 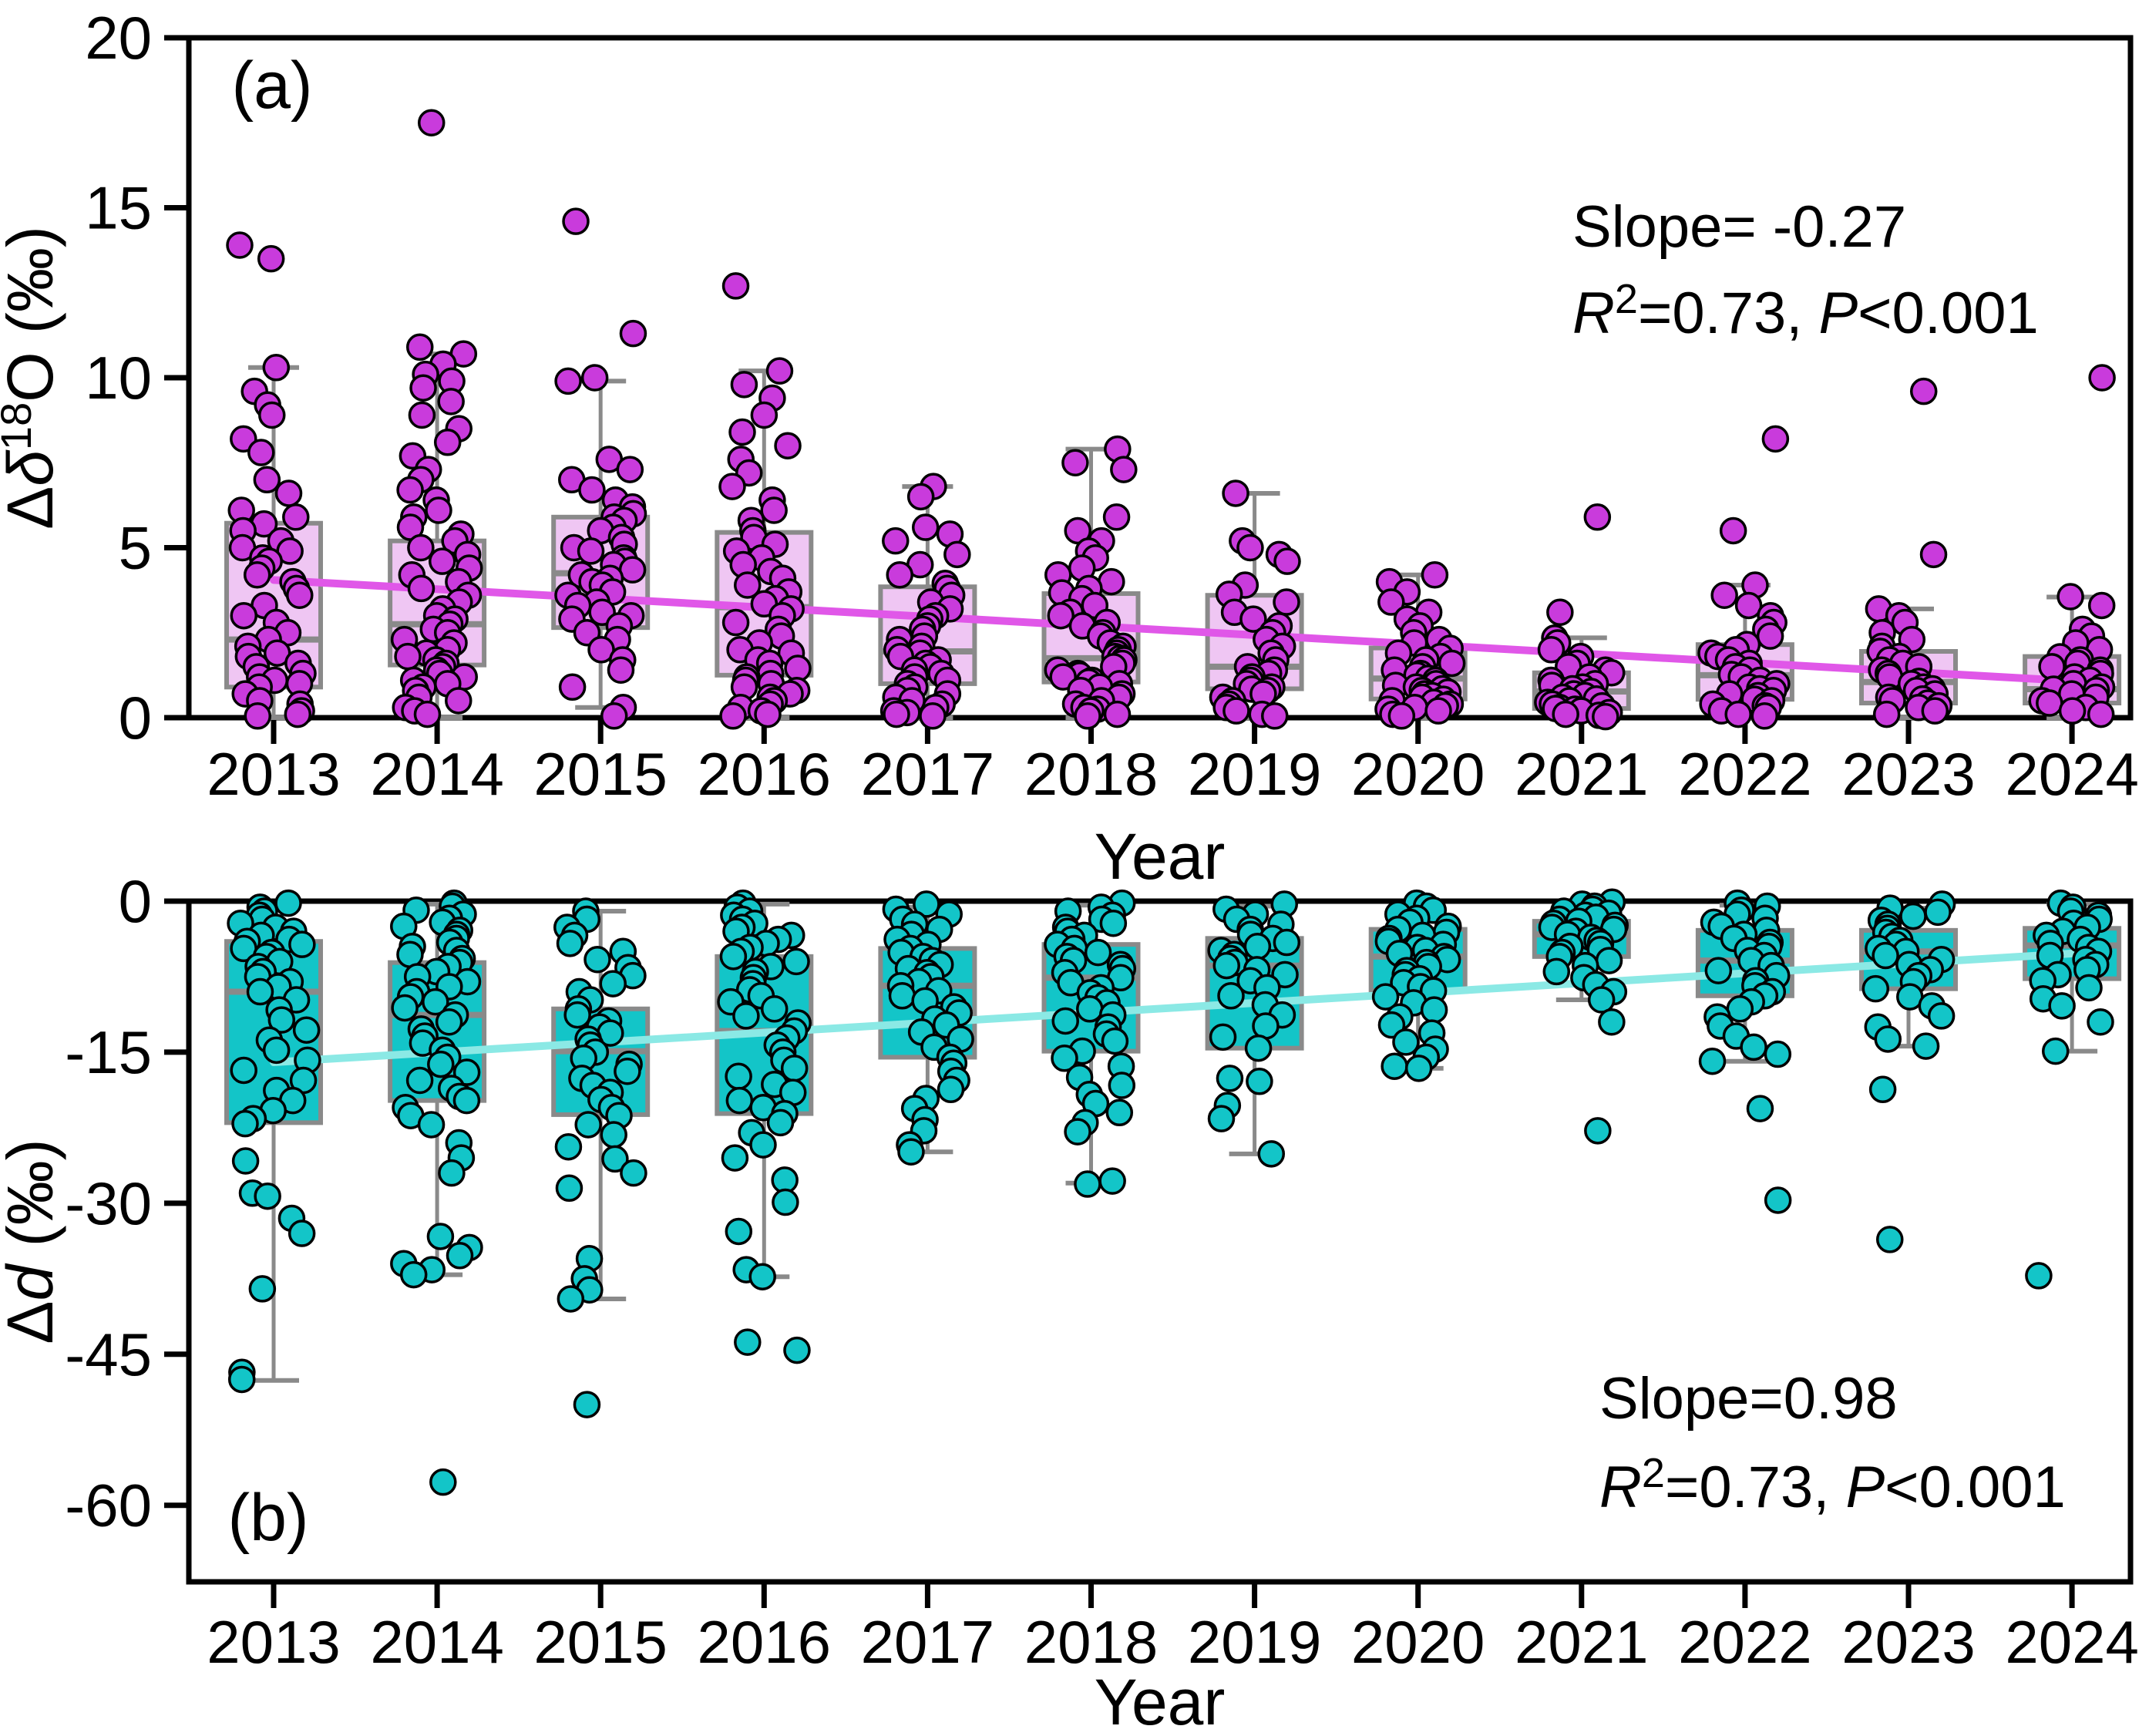 What do you see at coordinates (1091, 774) in the screenshot?
I see `x-tick-label: 2018` at bounding box center [1091, 774].